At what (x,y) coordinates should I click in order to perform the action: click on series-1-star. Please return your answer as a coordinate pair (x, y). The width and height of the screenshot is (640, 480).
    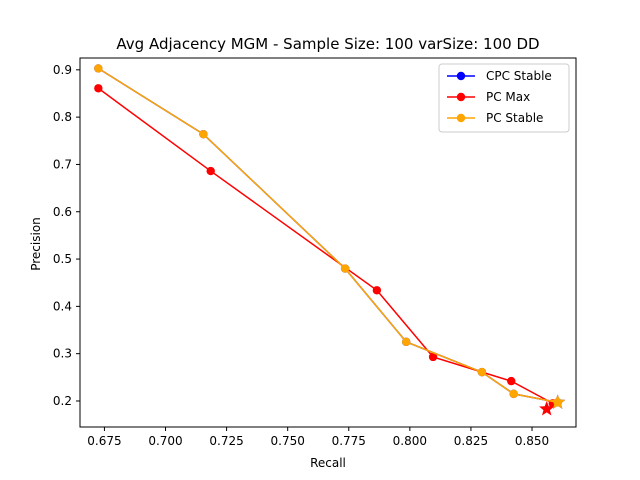
    Looking at the image, I should click on (547, 408).